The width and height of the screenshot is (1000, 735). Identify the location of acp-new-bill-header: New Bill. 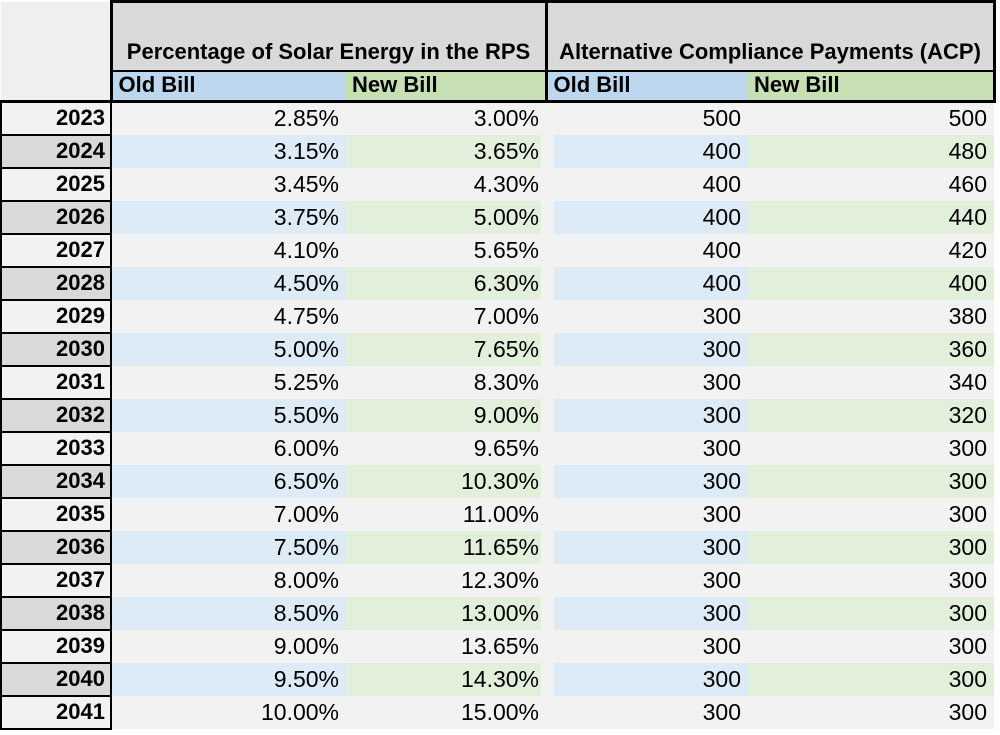
(872, 86).